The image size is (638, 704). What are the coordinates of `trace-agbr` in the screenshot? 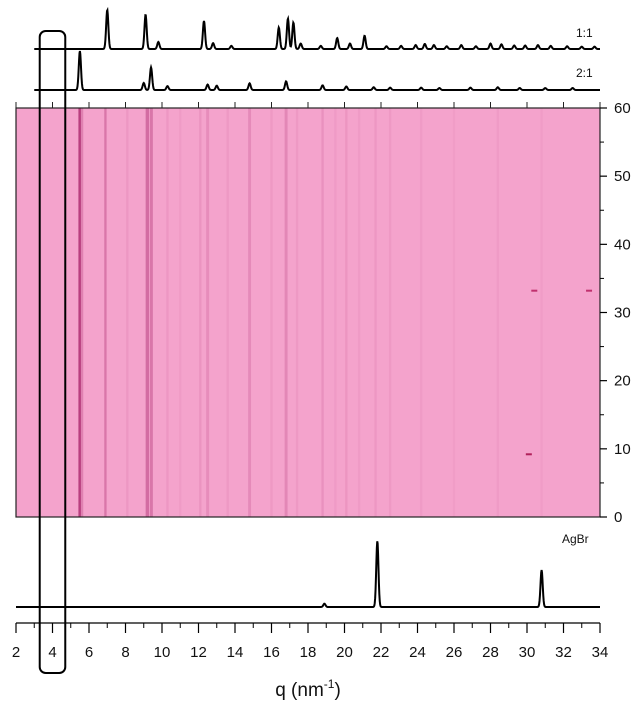 It's located at (308, 574).